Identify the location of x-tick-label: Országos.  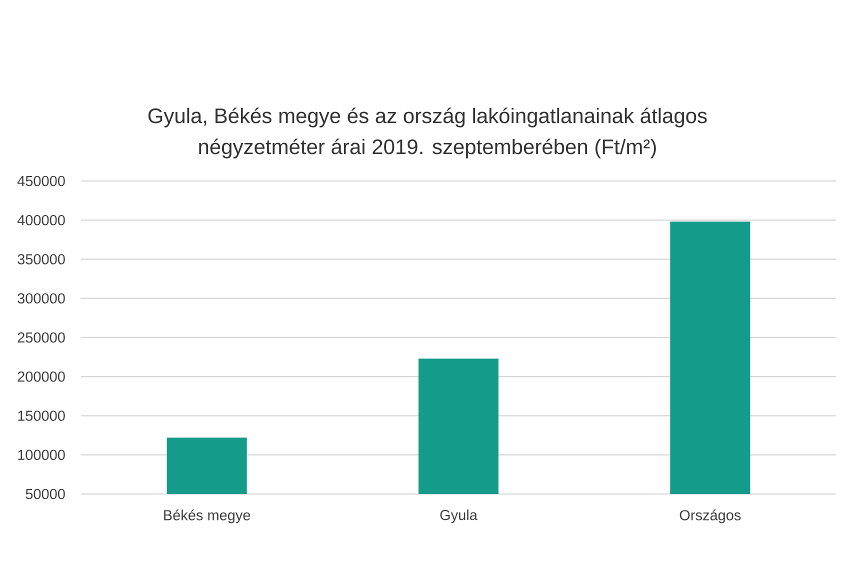
(710, 517).